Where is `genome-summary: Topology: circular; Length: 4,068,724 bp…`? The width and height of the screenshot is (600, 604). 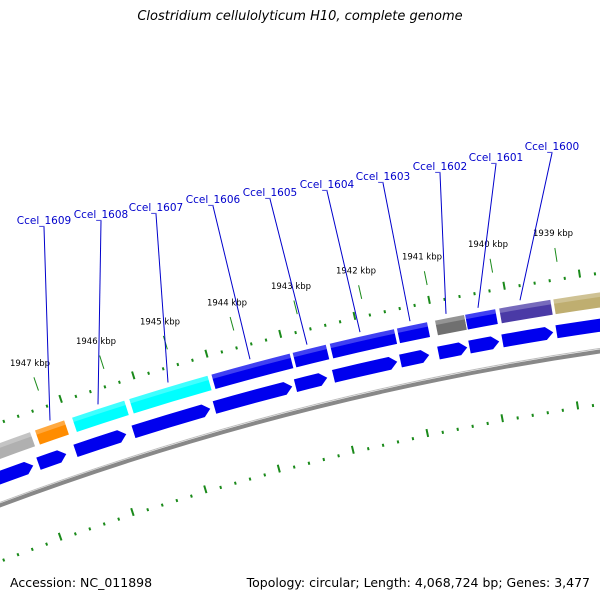 genome-summary: Topology: circular; Length: 4,068,724 bp… is located at coordinates (418, 582).